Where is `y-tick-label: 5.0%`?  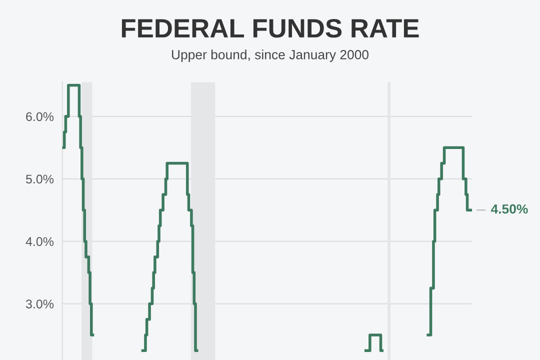 y-tick-label: 5.0% is located at coordinates (40, 179).